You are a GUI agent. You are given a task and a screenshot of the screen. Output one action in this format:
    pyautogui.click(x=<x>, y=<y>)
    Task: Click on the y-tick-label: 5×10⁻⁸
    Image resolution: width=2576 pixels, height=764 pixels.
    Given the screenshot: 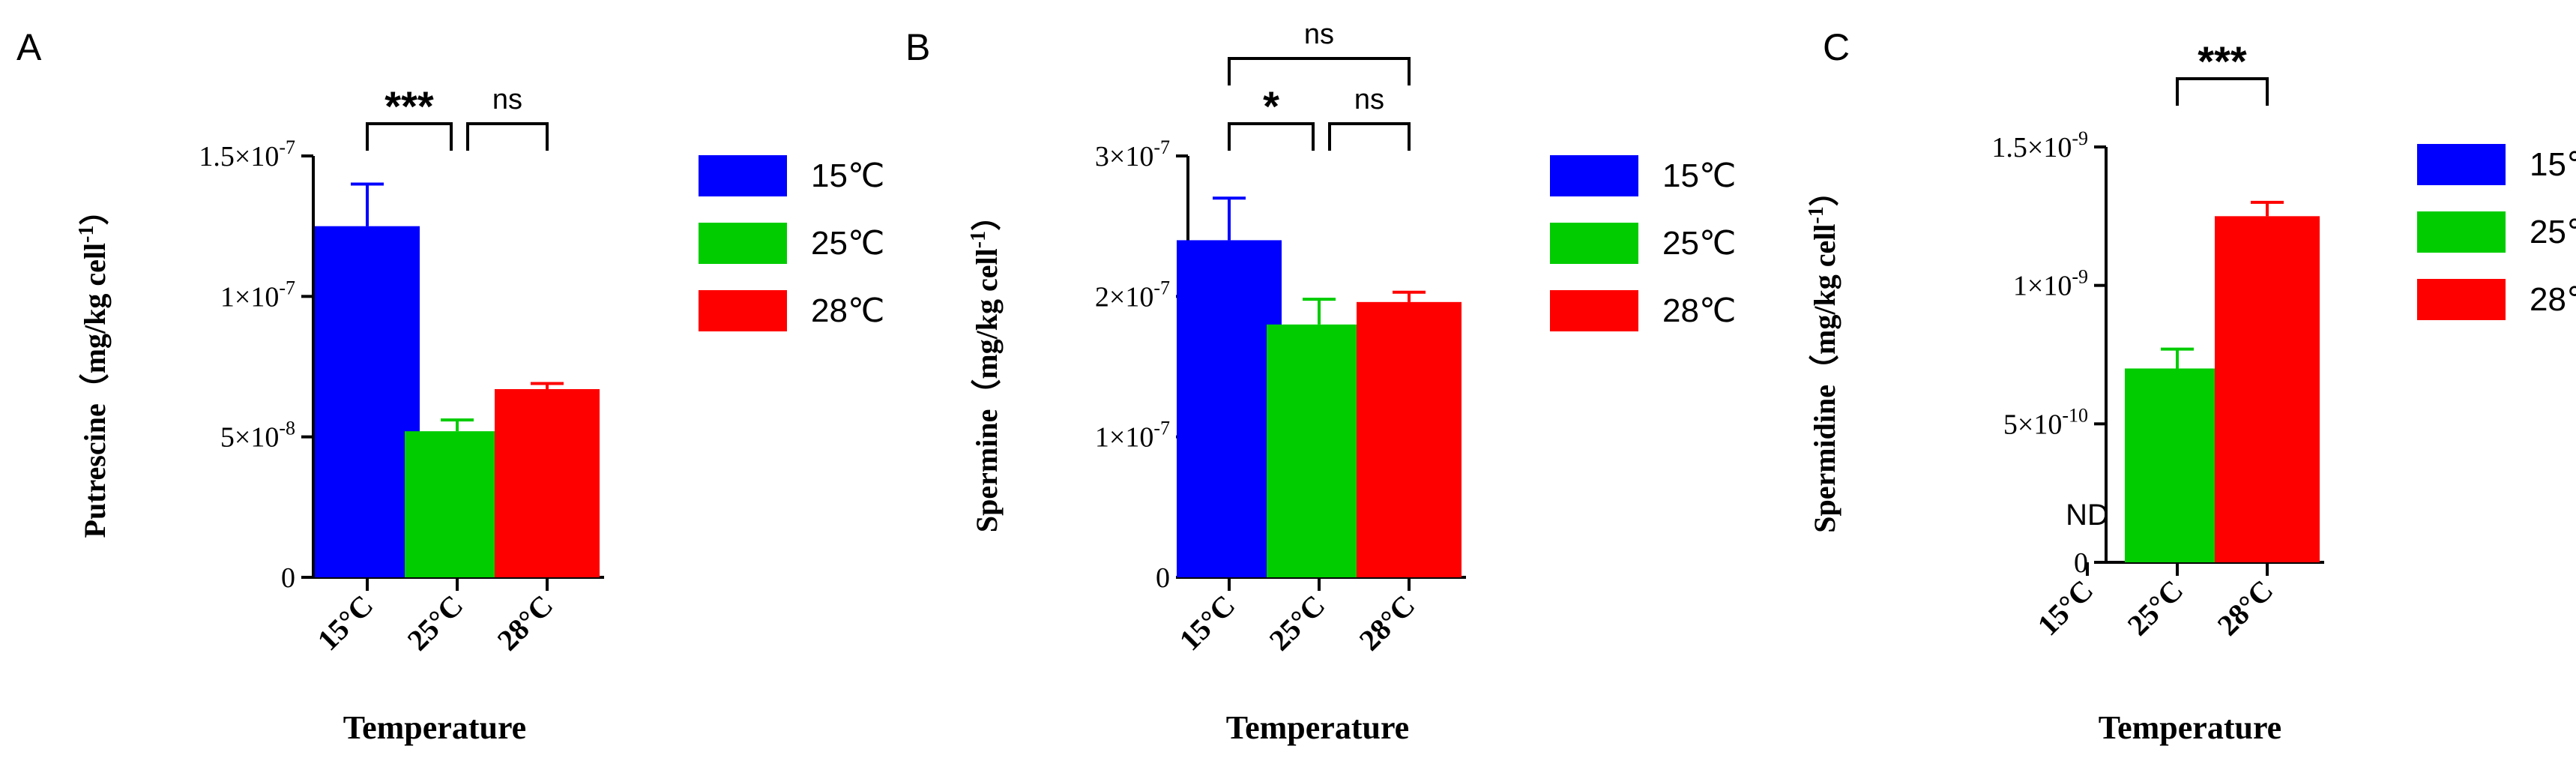 What is the action you would take?
    pyautogui.click(x=258, y=436)
    